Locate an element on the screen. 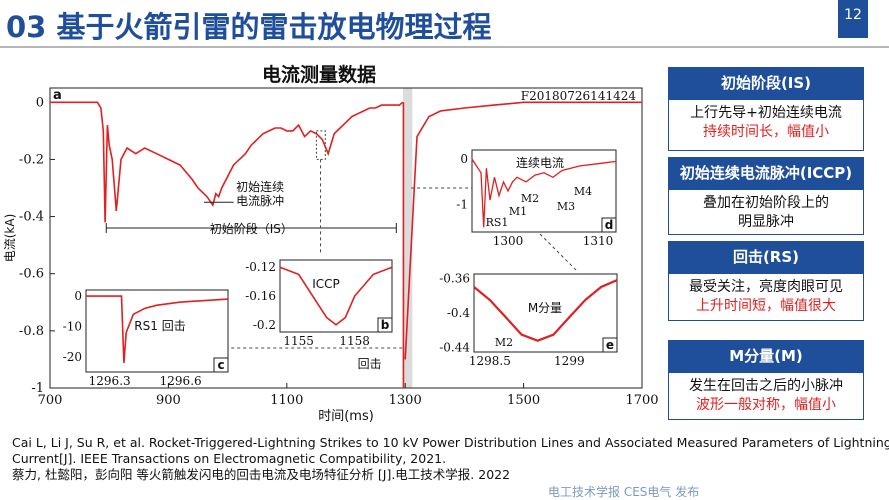 The height and width of the screenshot is (500, 889). panel-rs-highlight: 上升时间短，幅值很大 is located at coordinates (766, 306).